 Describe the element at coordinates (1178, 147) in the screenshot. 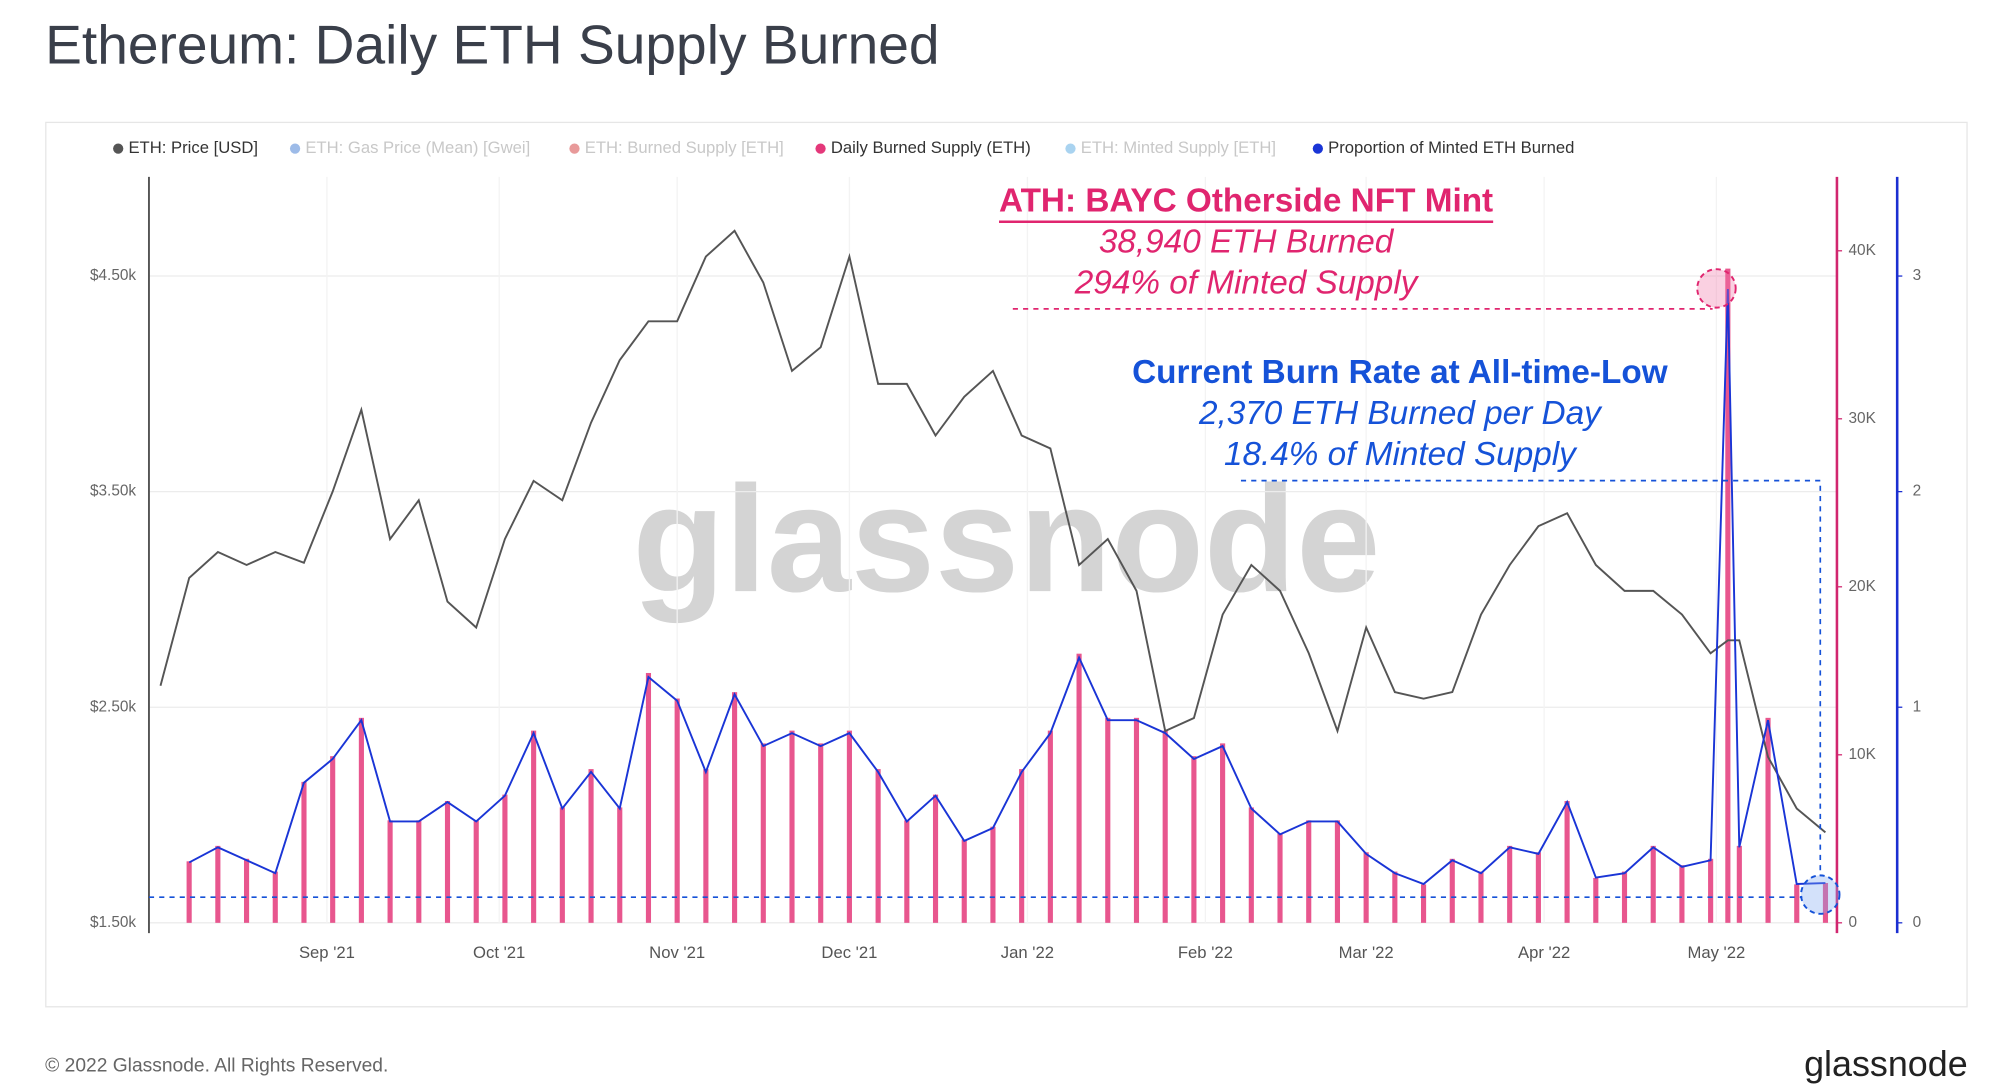

I see `legend-label: ETH: Minted Supply [ETH]` at that location.